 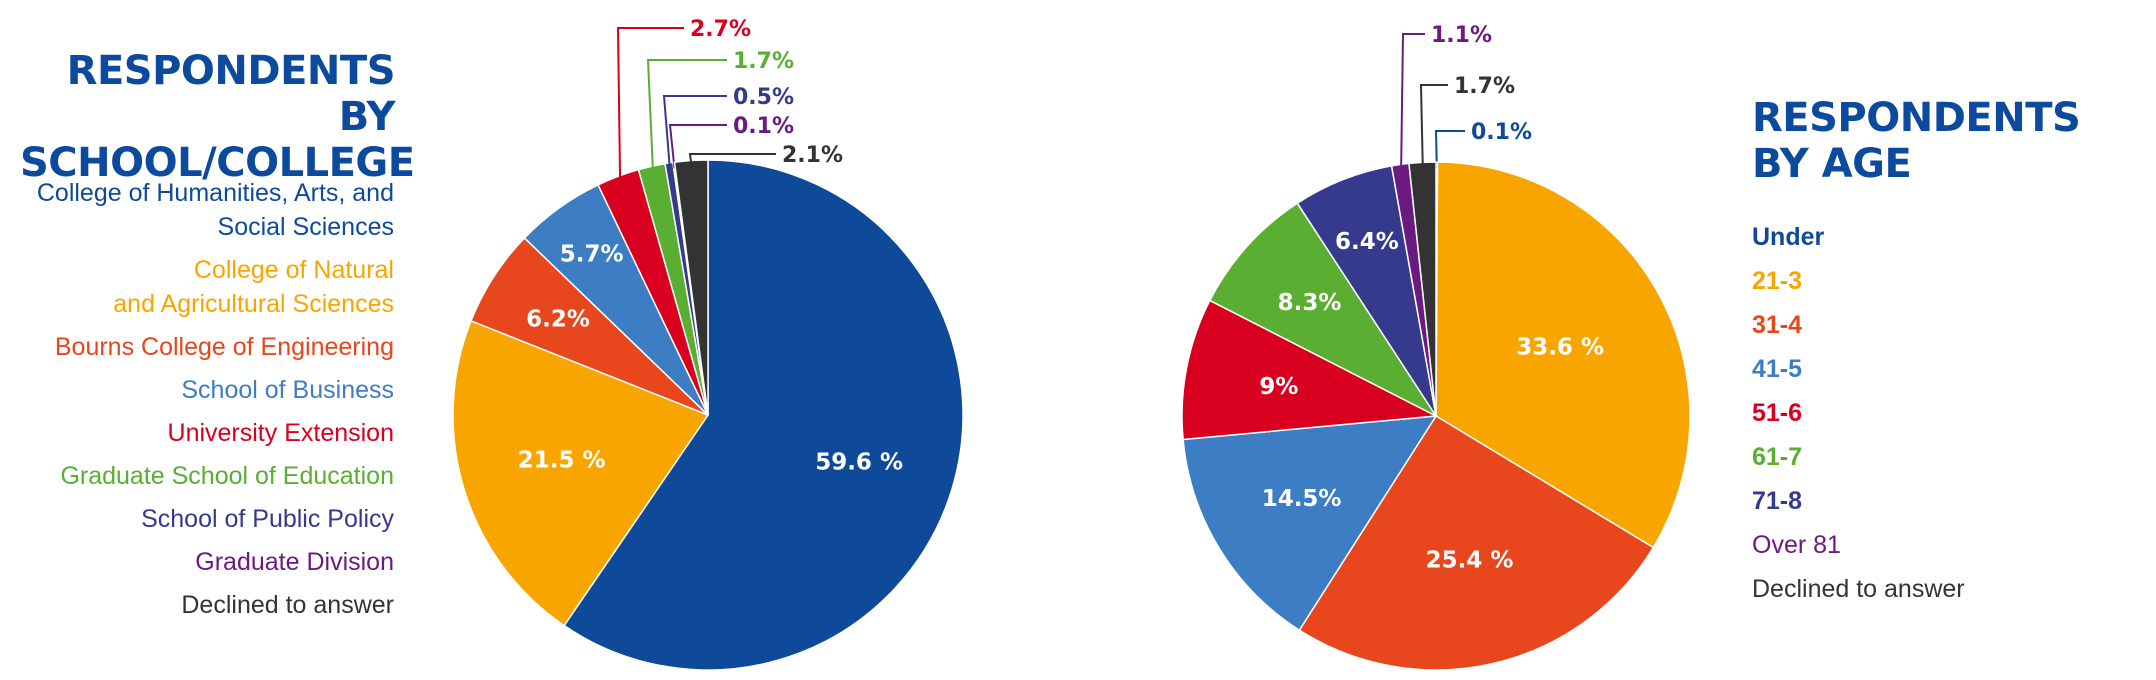 I want to click on school-chart-title: RESPONDENTS BY SCHOOL/COLLEGE, so click(x=217, y=117).